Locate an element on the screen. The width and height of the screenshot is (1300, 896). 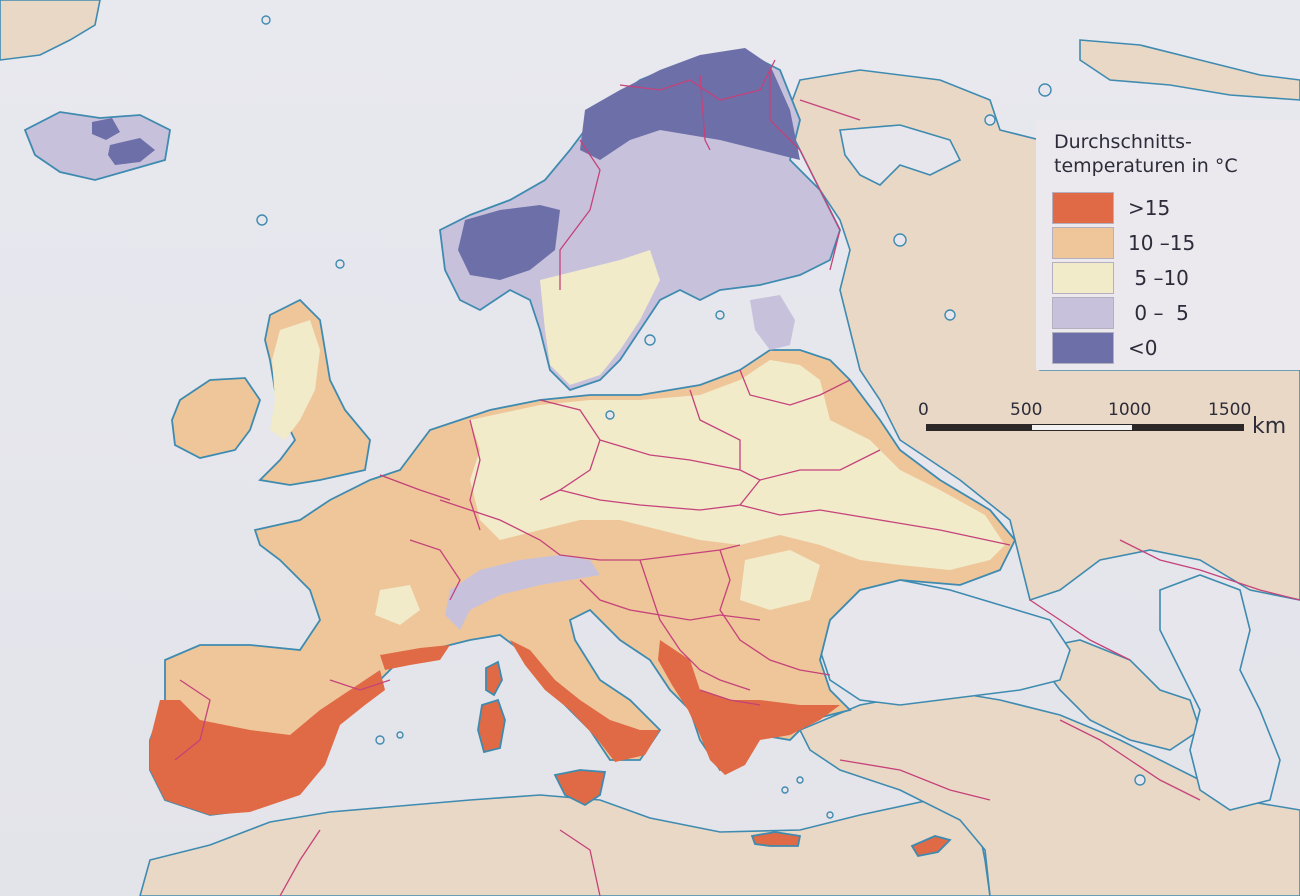
caspian-sea is located at coordinates (1220, 692).